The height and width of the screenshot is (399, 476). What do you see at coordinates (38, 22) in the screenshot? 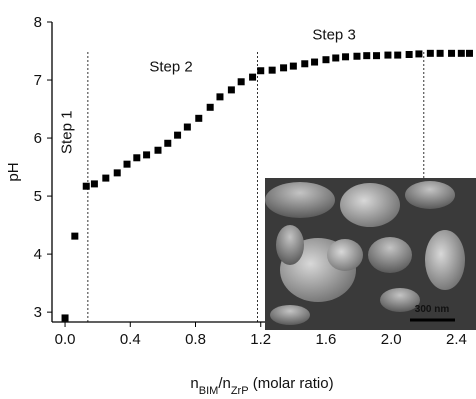
I see `y-tick-label: 8` at bounding box center [38, 22].